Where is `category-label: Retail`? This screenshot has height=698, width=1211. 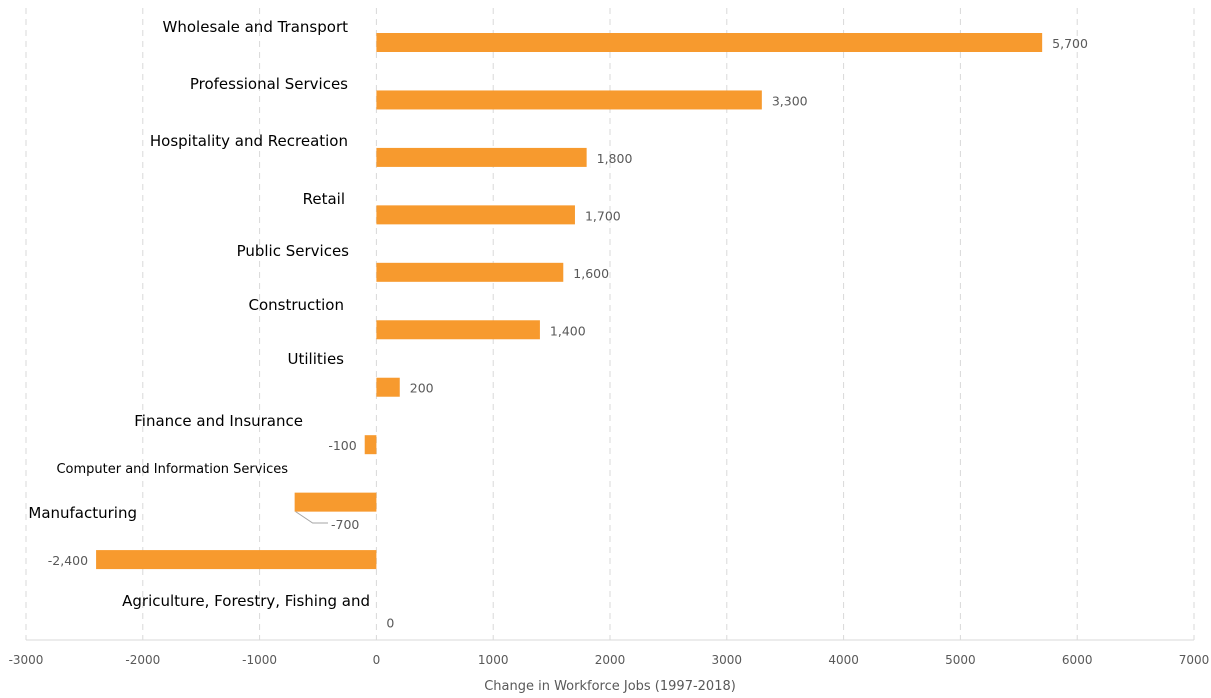
category-label: Retail is located at coordinates (324, 199).